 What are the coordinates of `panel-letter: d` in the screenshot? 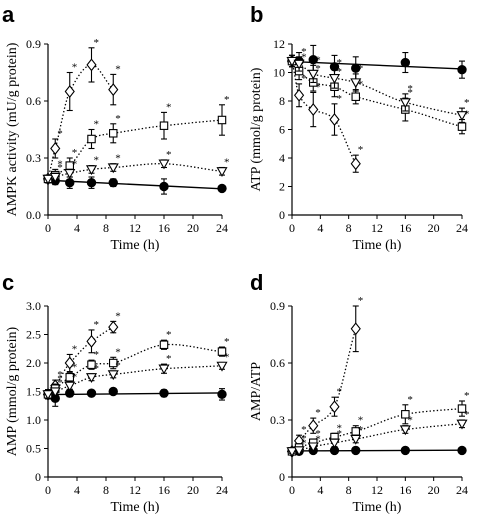 It's located at (256, 282).